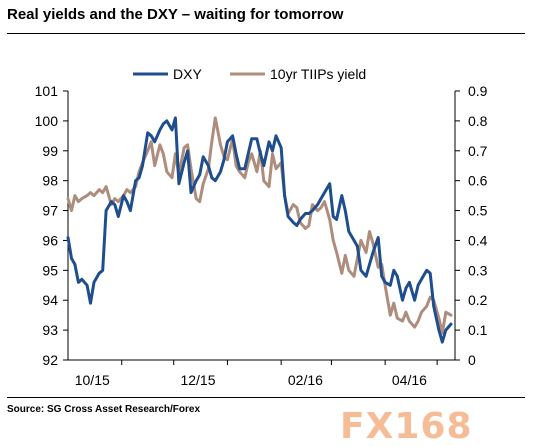 This screenshot has height=447, width=541. What do you see at coordinates (478, 91) in the screenshot?
I see `y-right-tick-label: 0.9` at bounding box center [478, 91].